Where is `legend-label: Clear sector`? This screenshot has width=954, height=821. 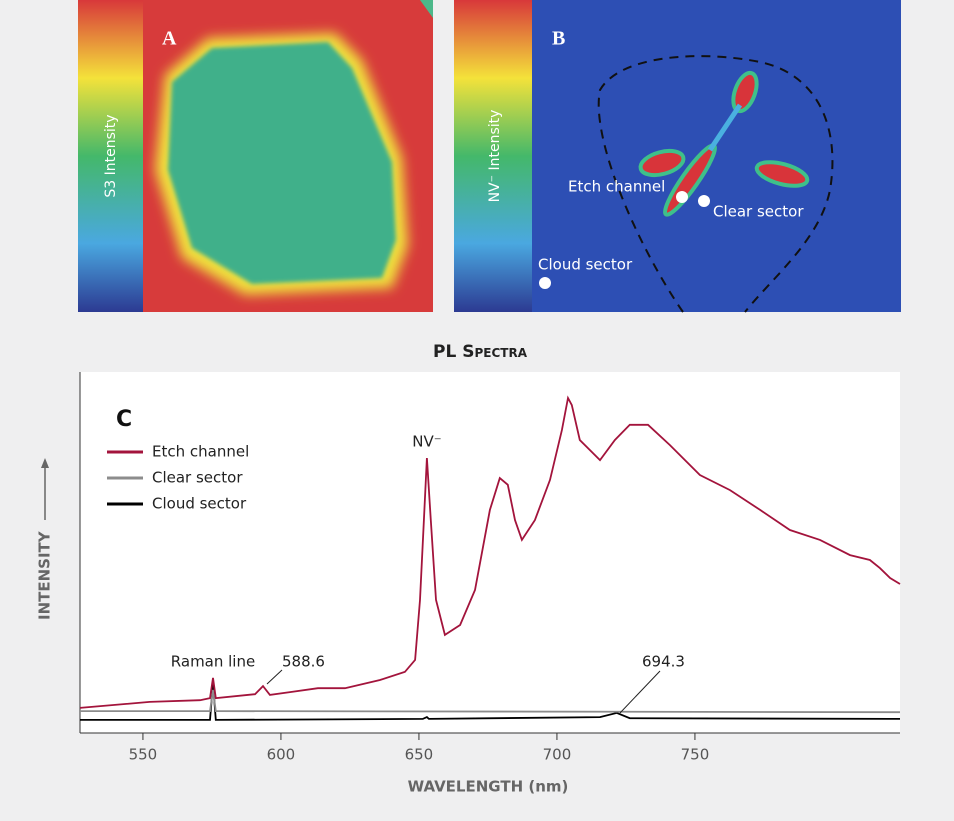 legend-label: Clear sector is located at coordinates (197, 478).